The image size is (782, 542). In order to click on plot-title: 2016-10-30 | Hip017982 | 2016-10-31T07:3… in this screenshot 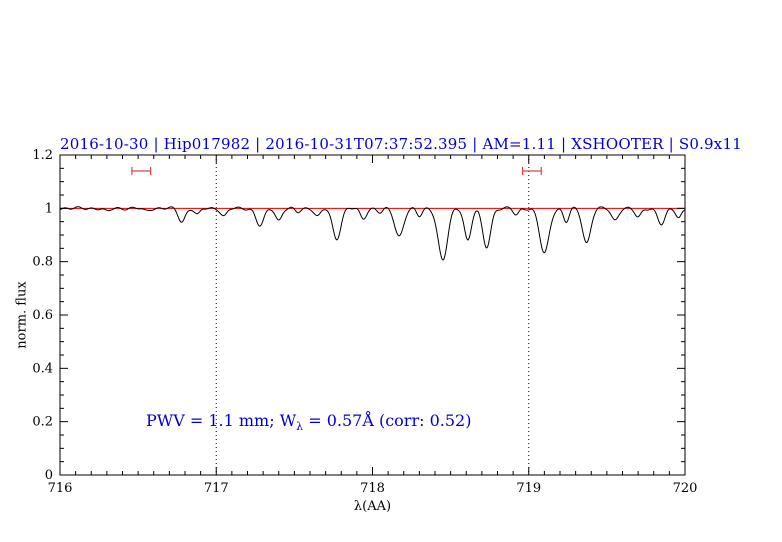, I will do `click(401, 144)`.